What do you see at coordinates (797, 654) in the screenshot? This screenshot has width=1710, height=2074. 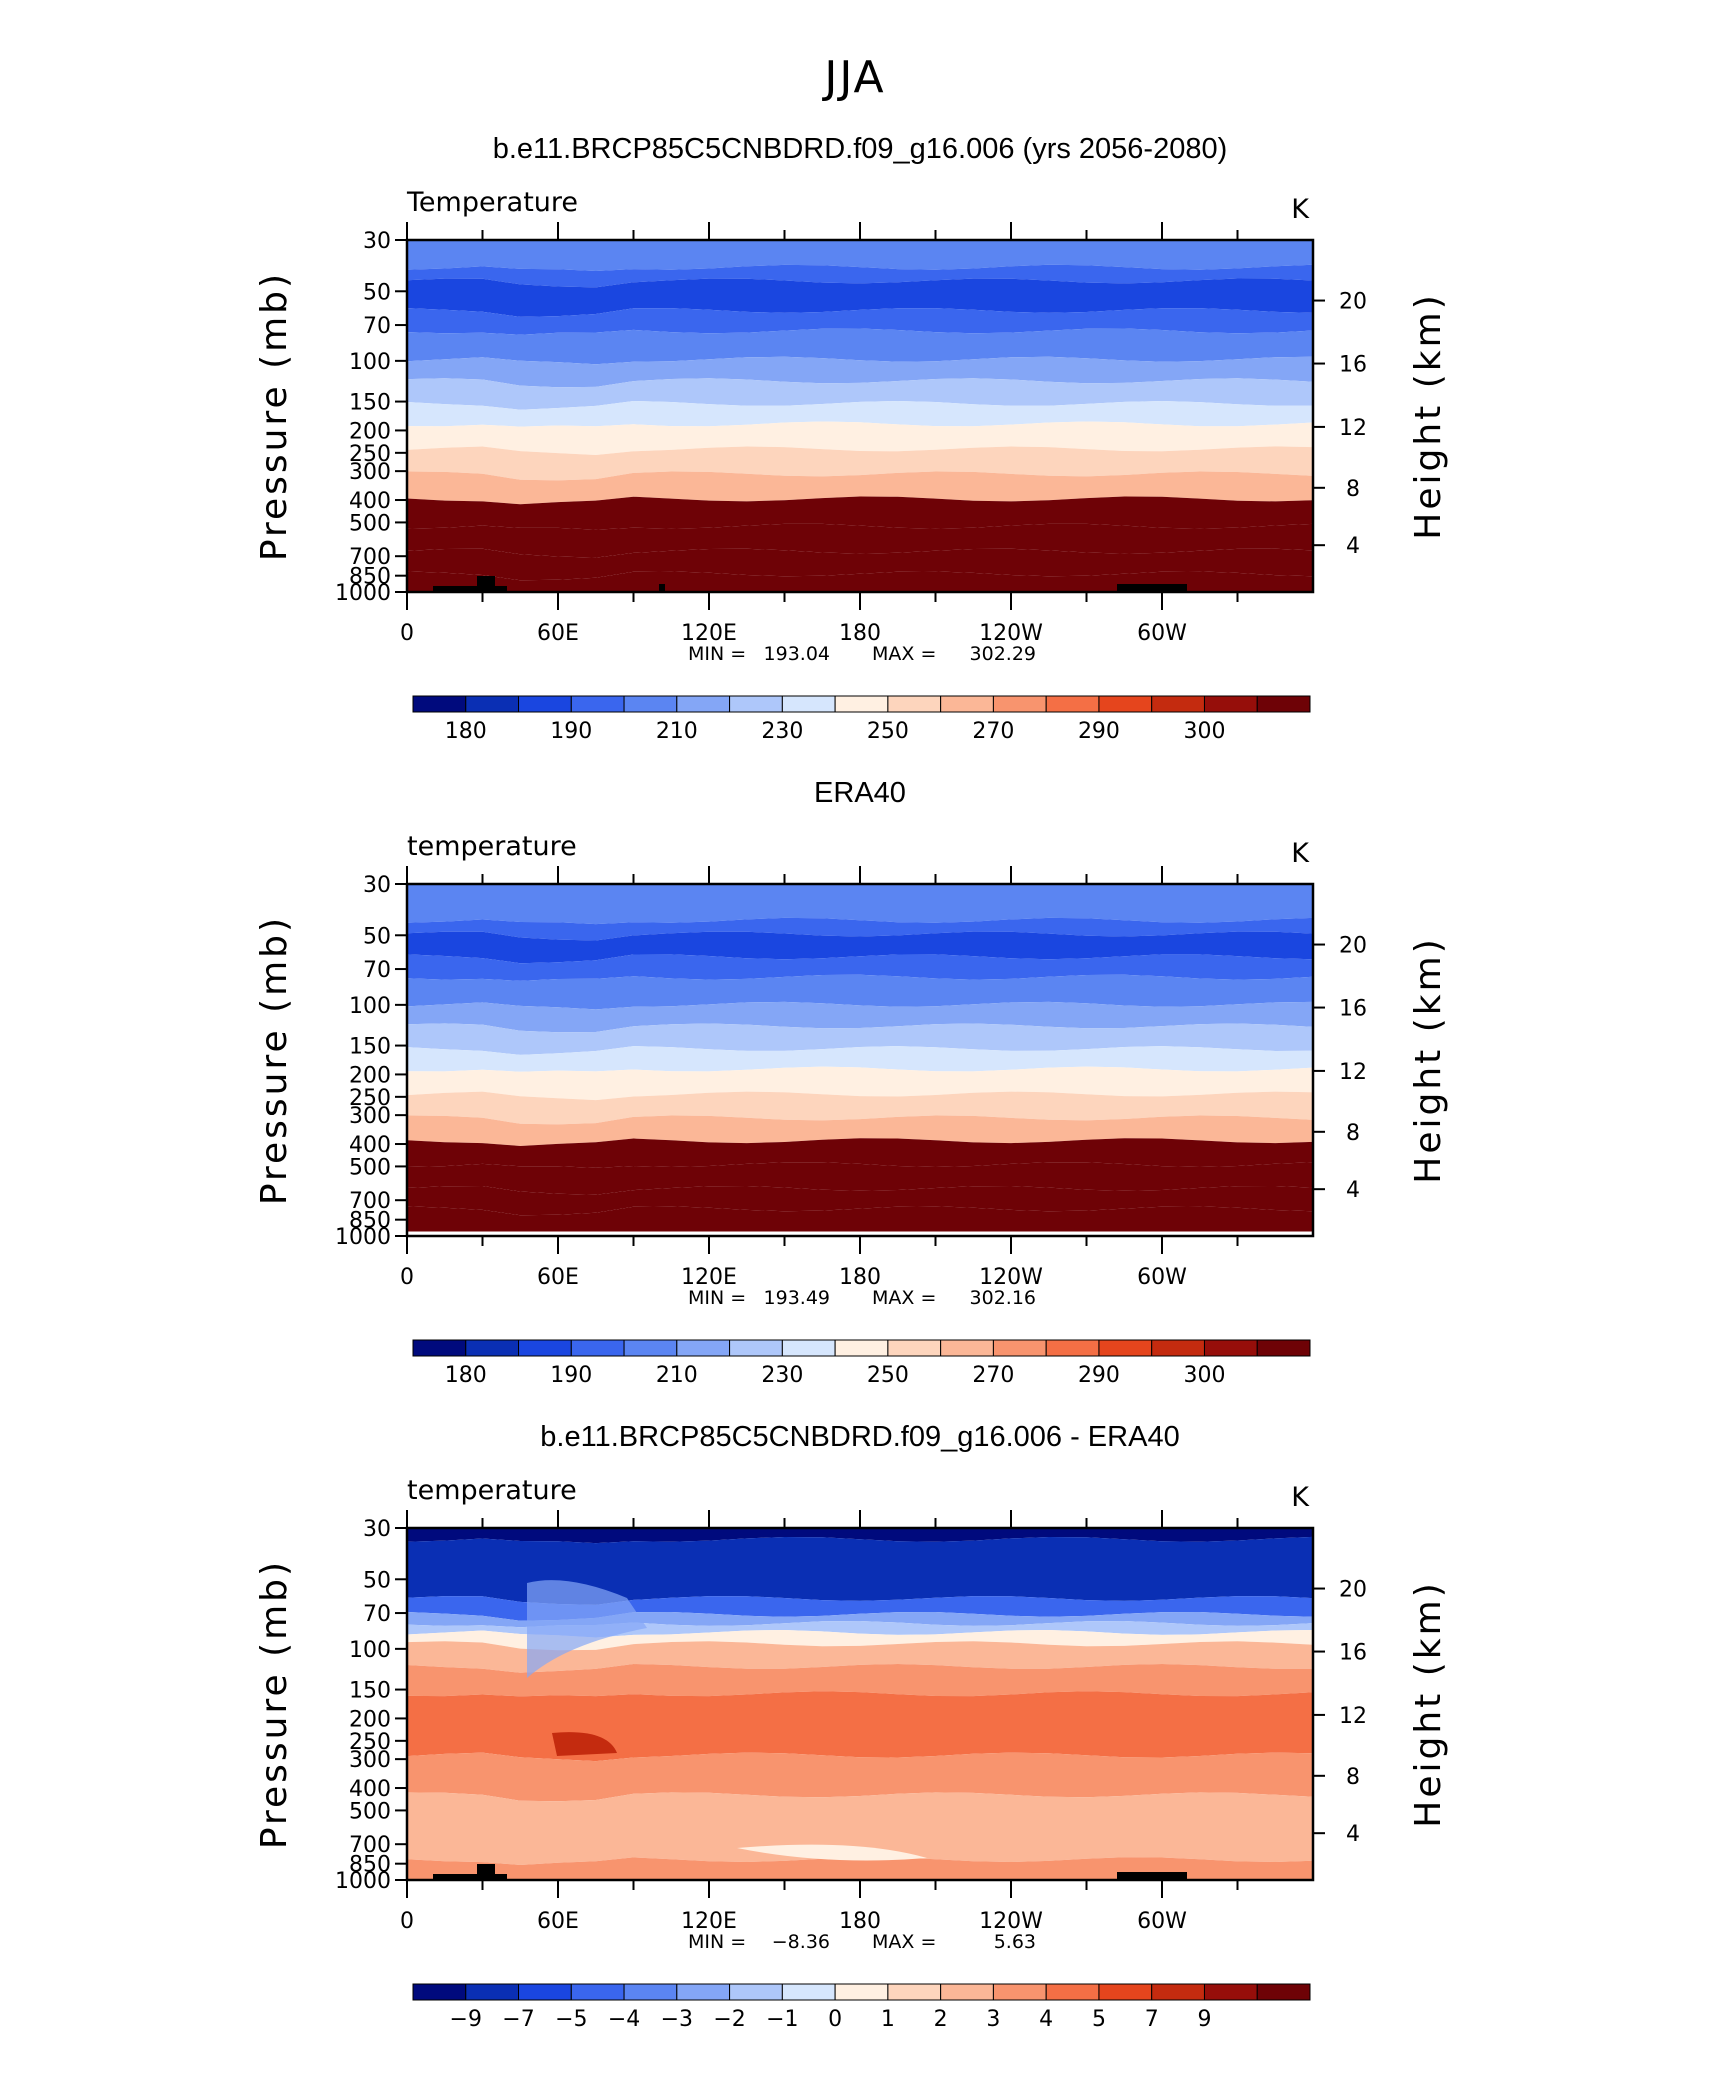 I see `min-value: 193.04` at bounding box center [797, 654].